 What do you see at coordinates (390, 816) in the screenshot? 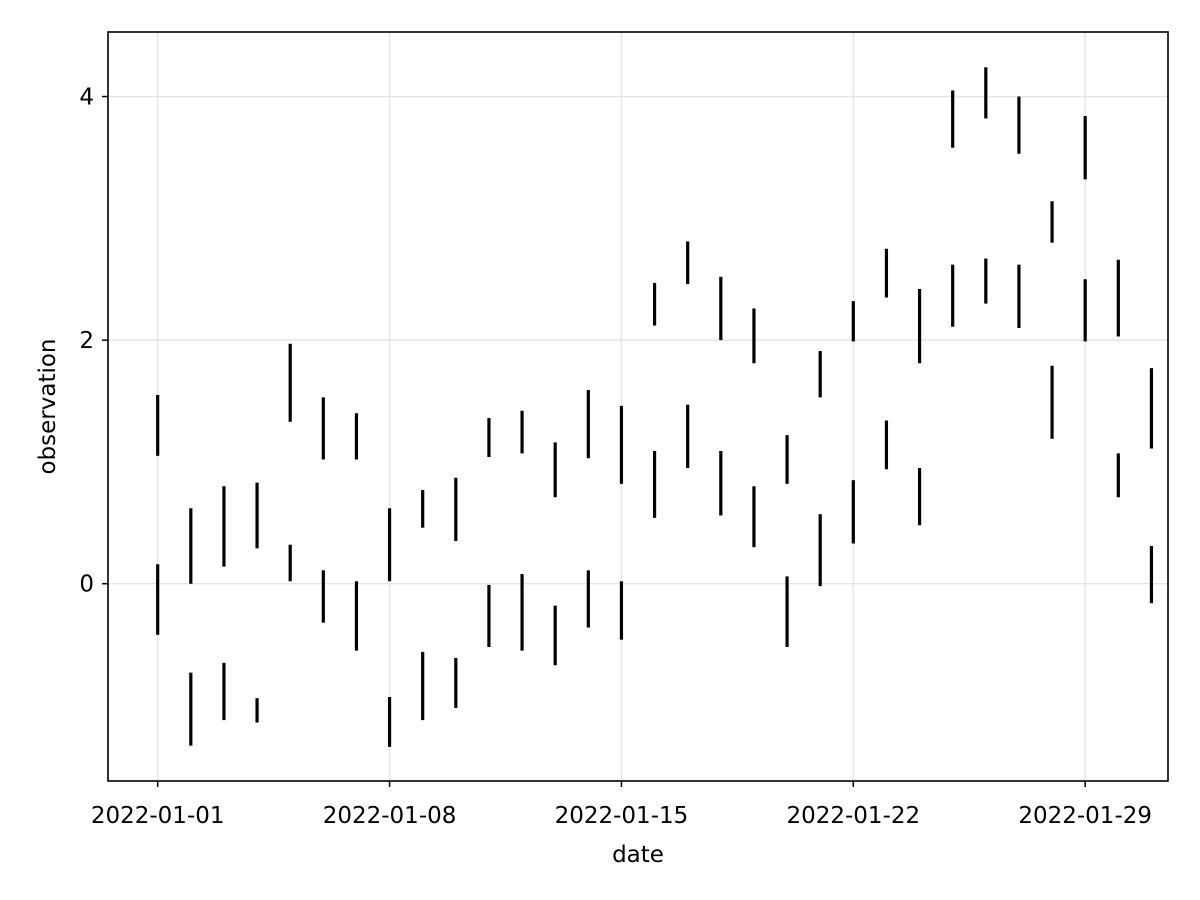
I see `x-tick-label: 2022-01-08` at bounding box center [390, 816].